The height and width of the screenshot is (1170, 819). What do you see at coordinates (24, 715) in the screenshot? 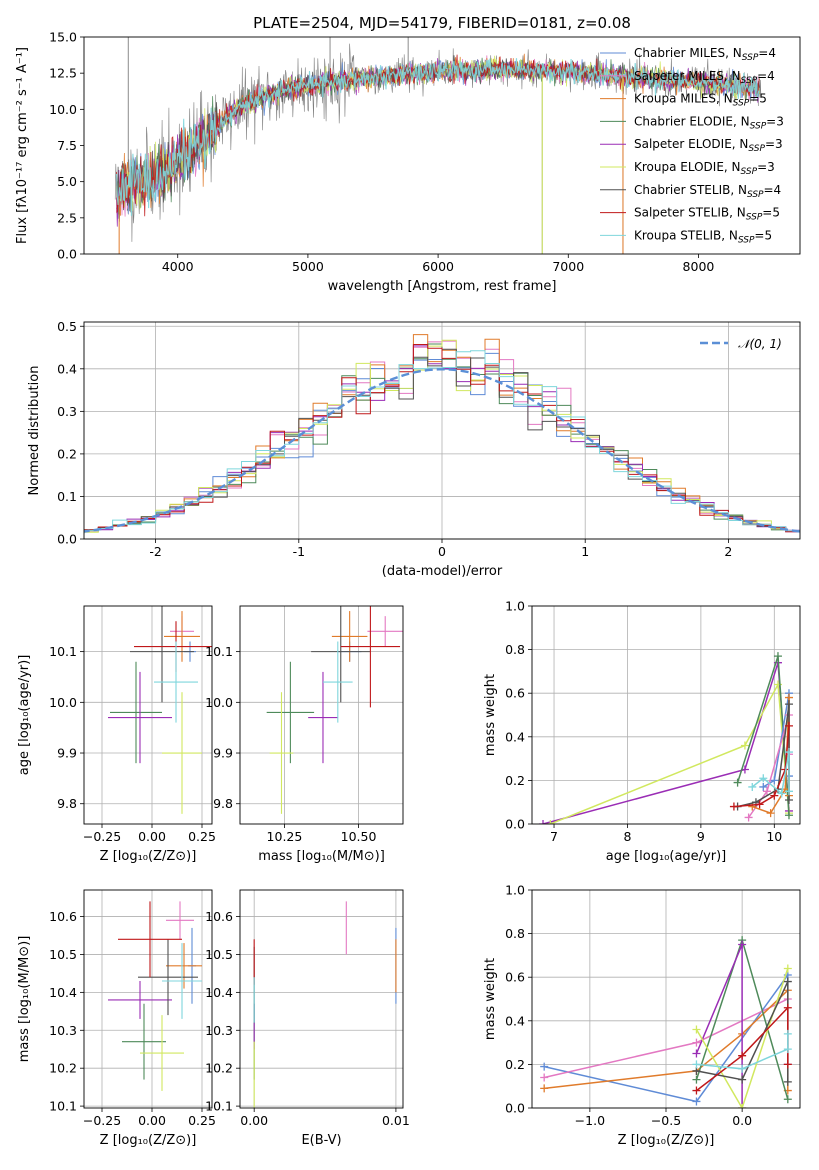
I see `y-axis-label: age [log₁₀(age/yr)]` at bounding box center [24, 715].